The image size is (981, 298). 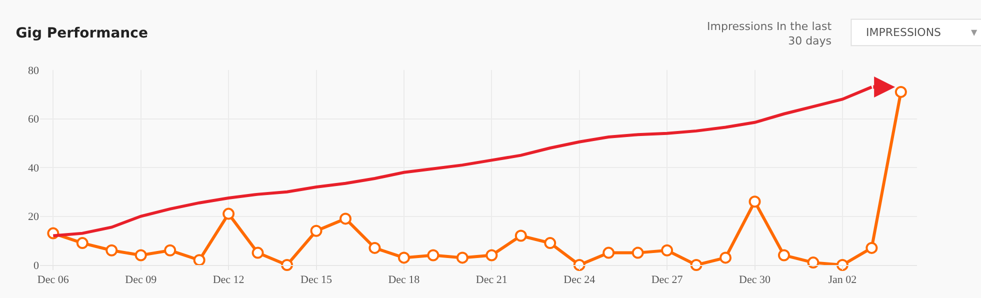 What do you see at coordinates (34, 120) in the screenshot?
I see `y-tick-label: 60` at bounding box center [34, 120].